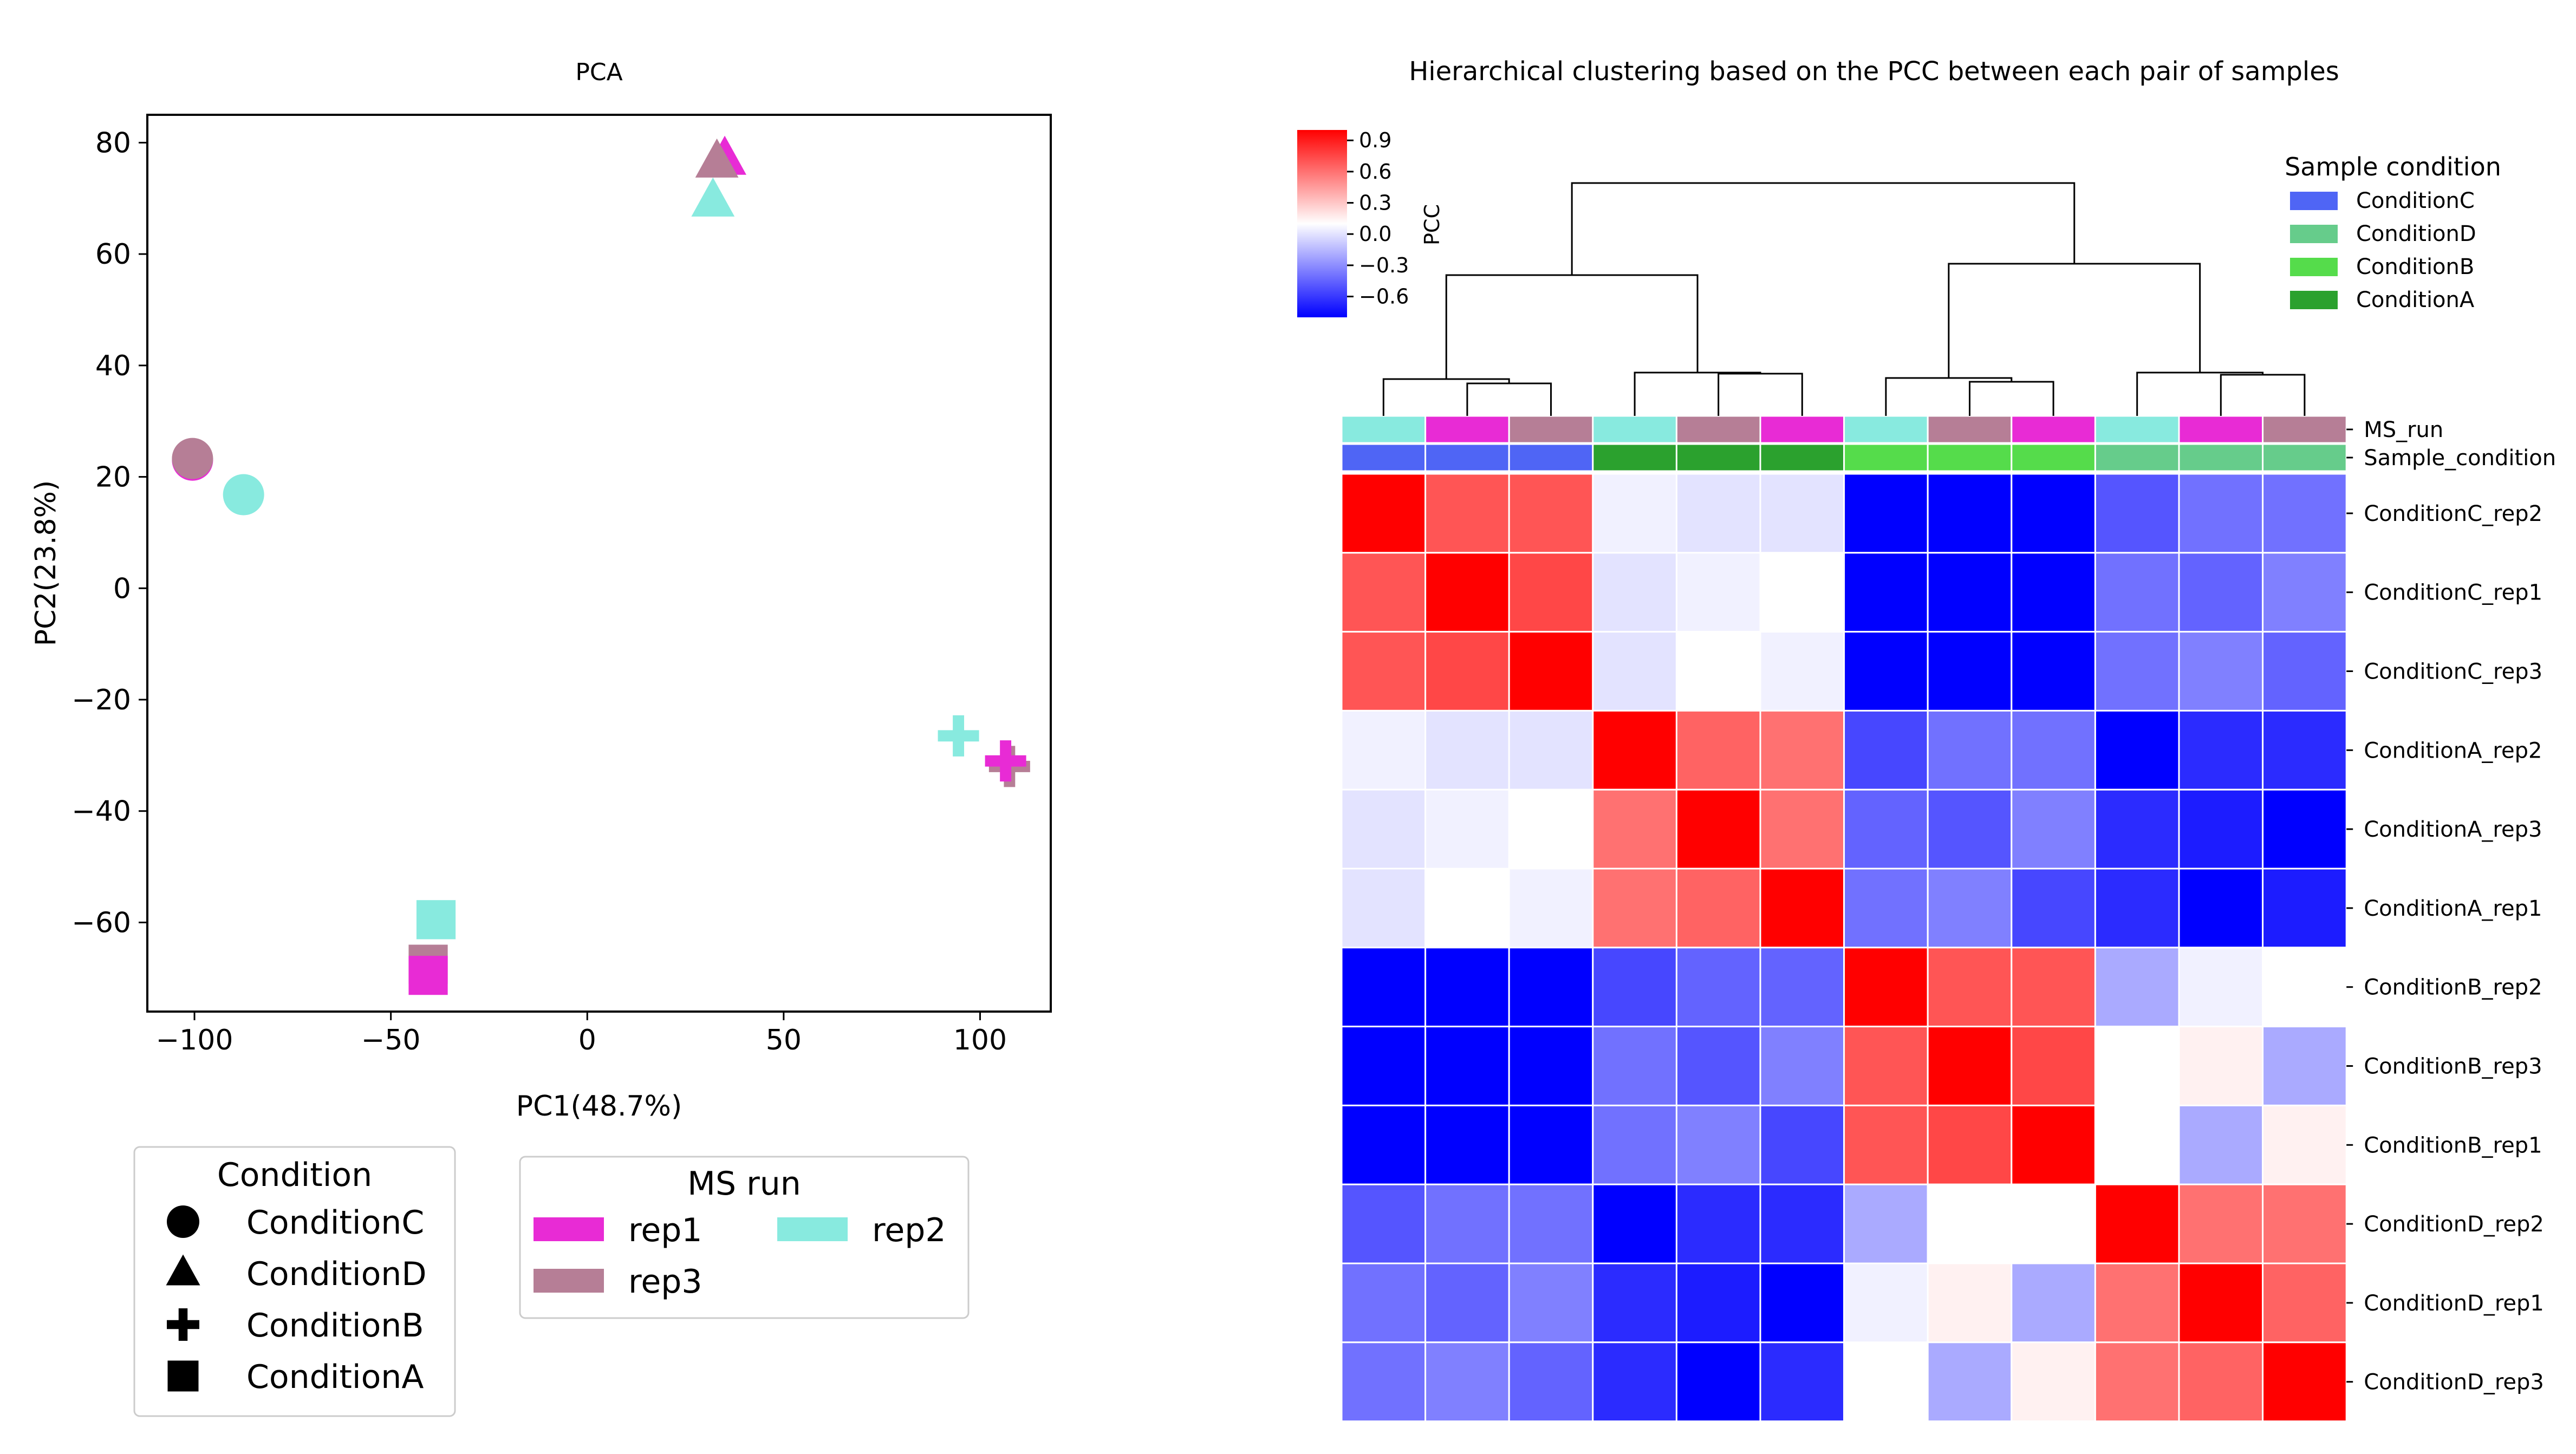 The height and width of the screenshot is (1454, 2576). Describe the element at coordinates (391, 1040) in the screenshot. I see `x-tick-label: −50` at that location.